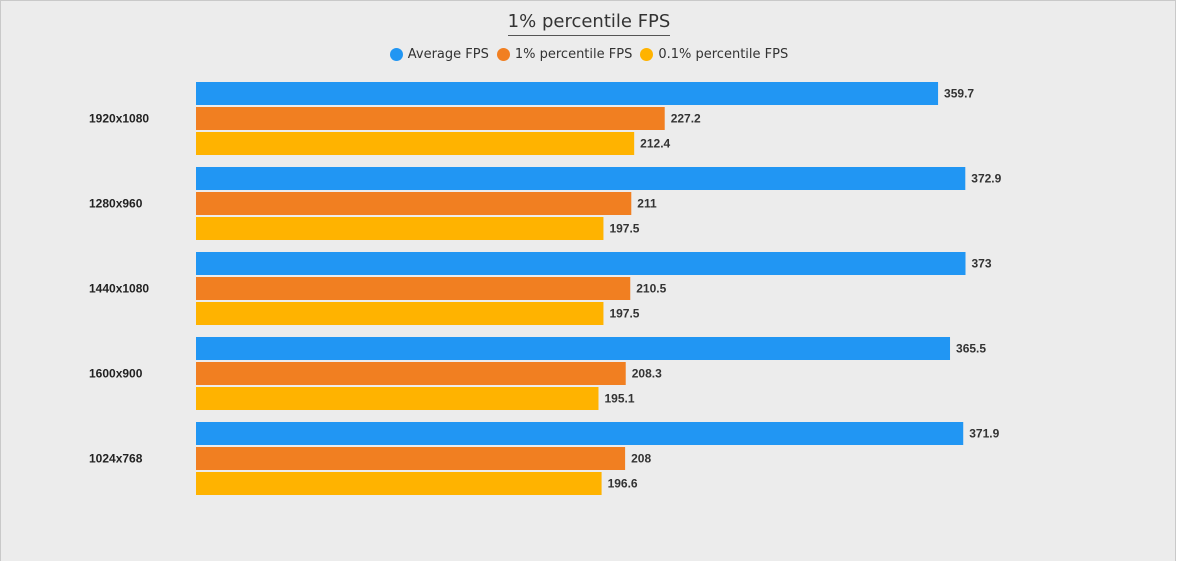  Describe the element at coordinates (581, 178) in the screenshot. I see `bar-average-fps-1280x960` at that location.